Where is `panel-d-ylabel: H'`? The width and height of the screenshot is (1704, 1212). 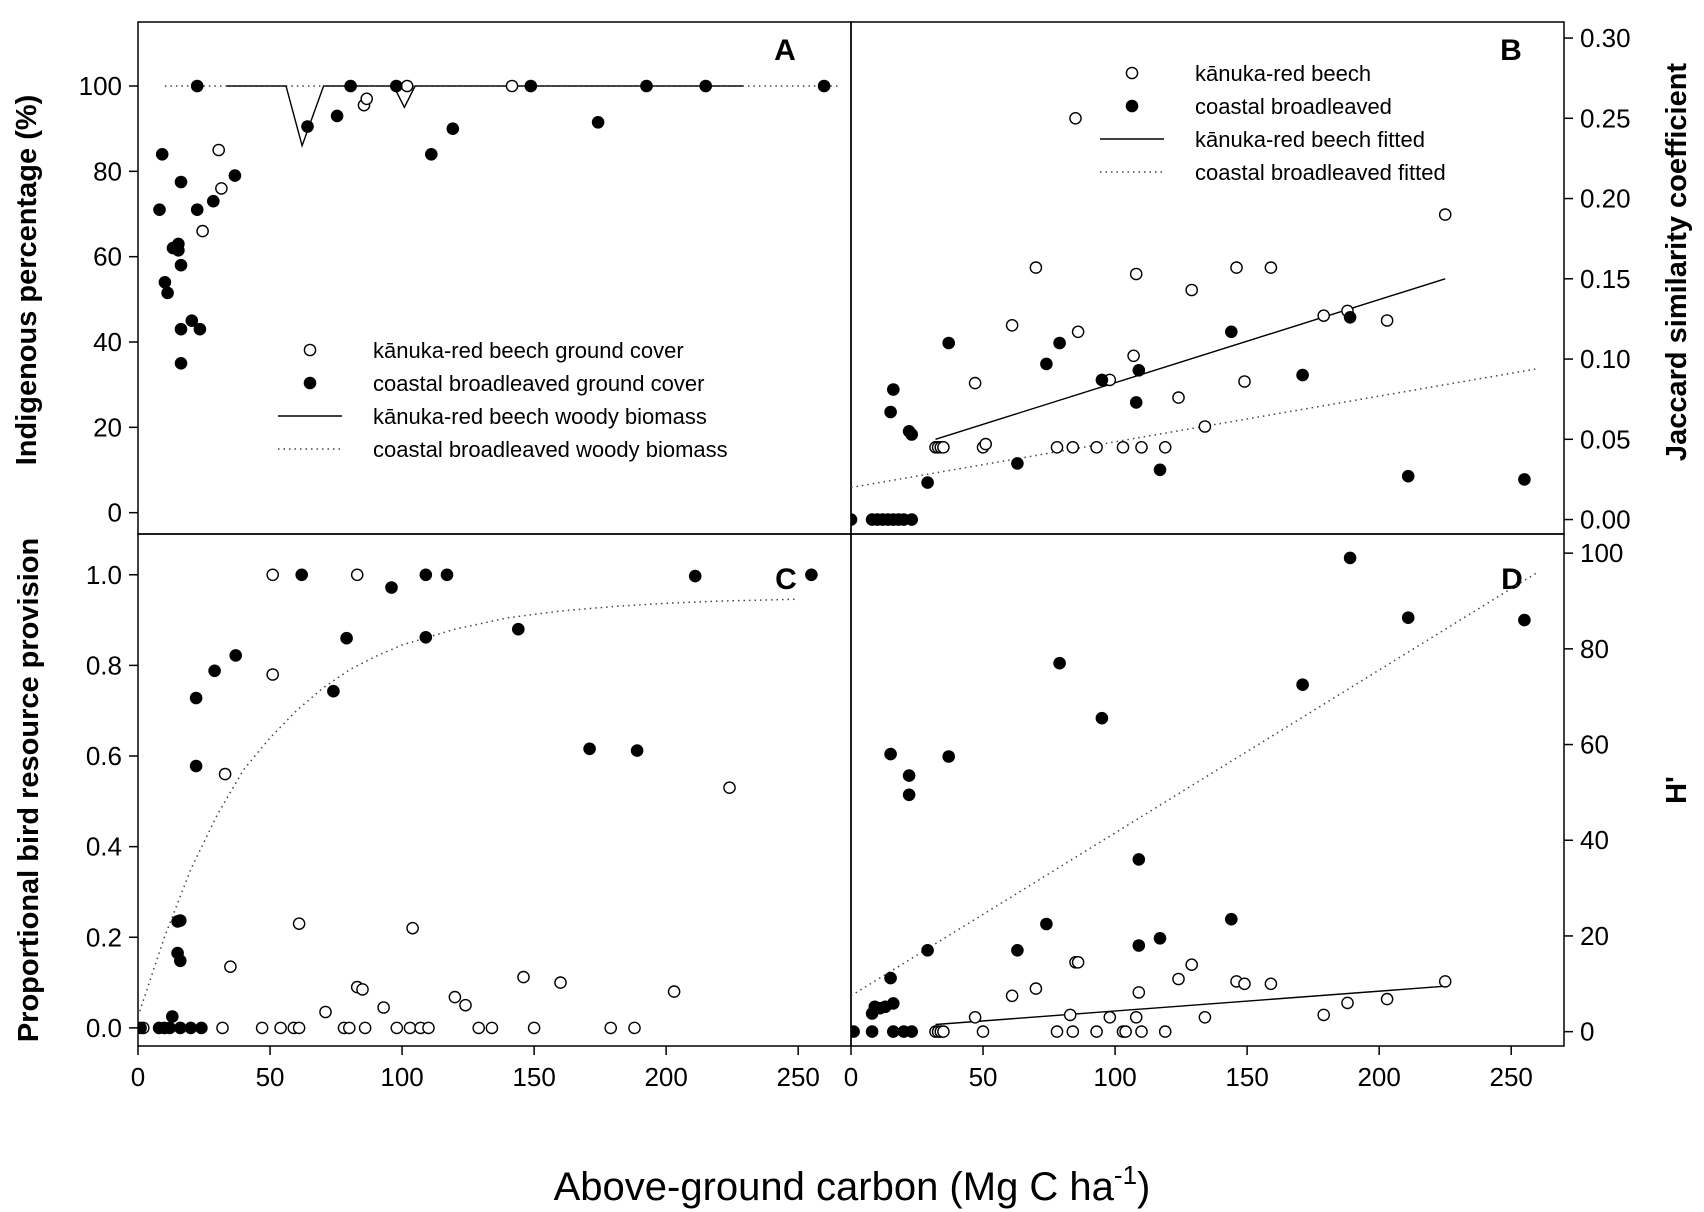
panel-d-ylabel: H' is located at coordinates (1677, 790).